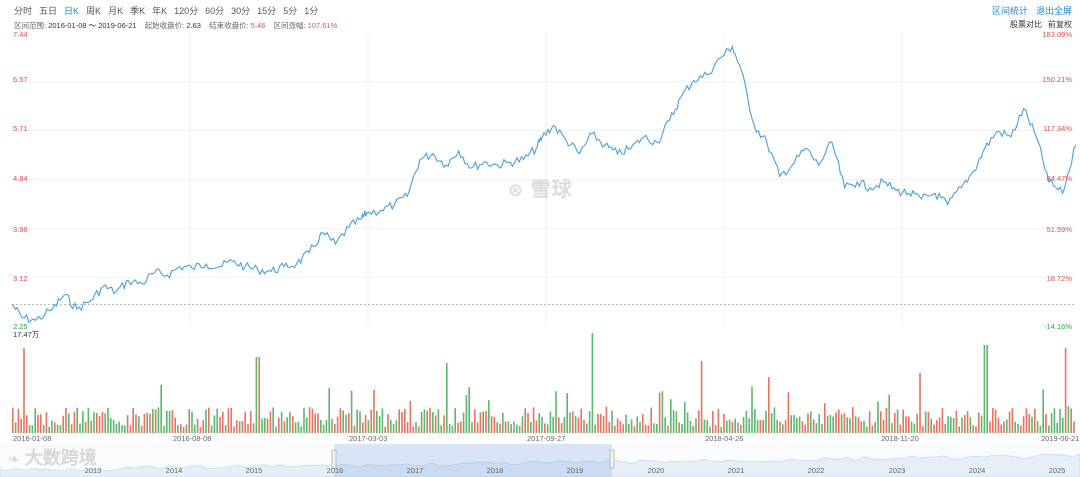 The width and height of the screenshot is (1080, 477). What do you see at coordinates (215, 11) in the screenshot?
I see `tab-8: 60分` at bounding box center [215, 11].